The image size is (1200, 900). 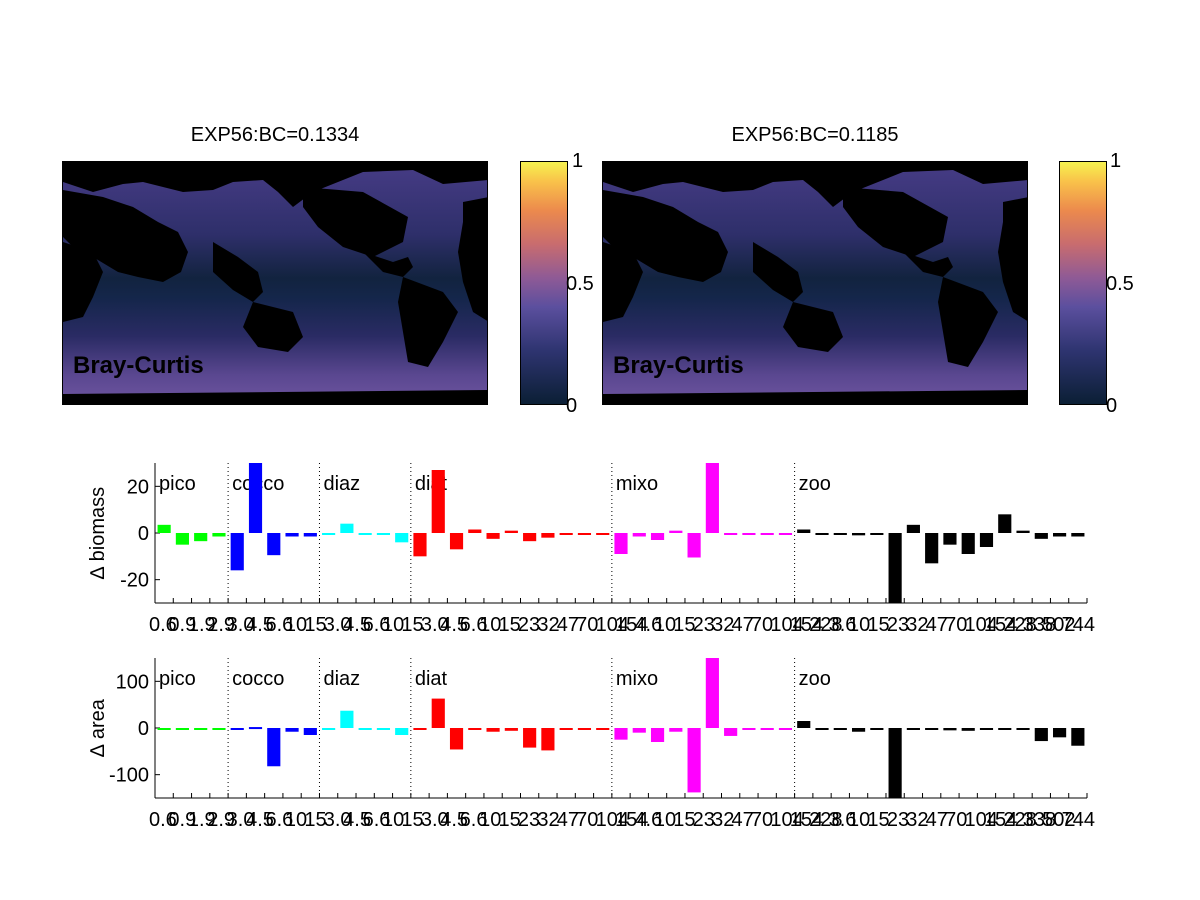 What do you see at coordinates (815, 283) in the screenshot?
I see `bray-curtis-map-right: Bray-Curtis` at bounding box center [815, 283].